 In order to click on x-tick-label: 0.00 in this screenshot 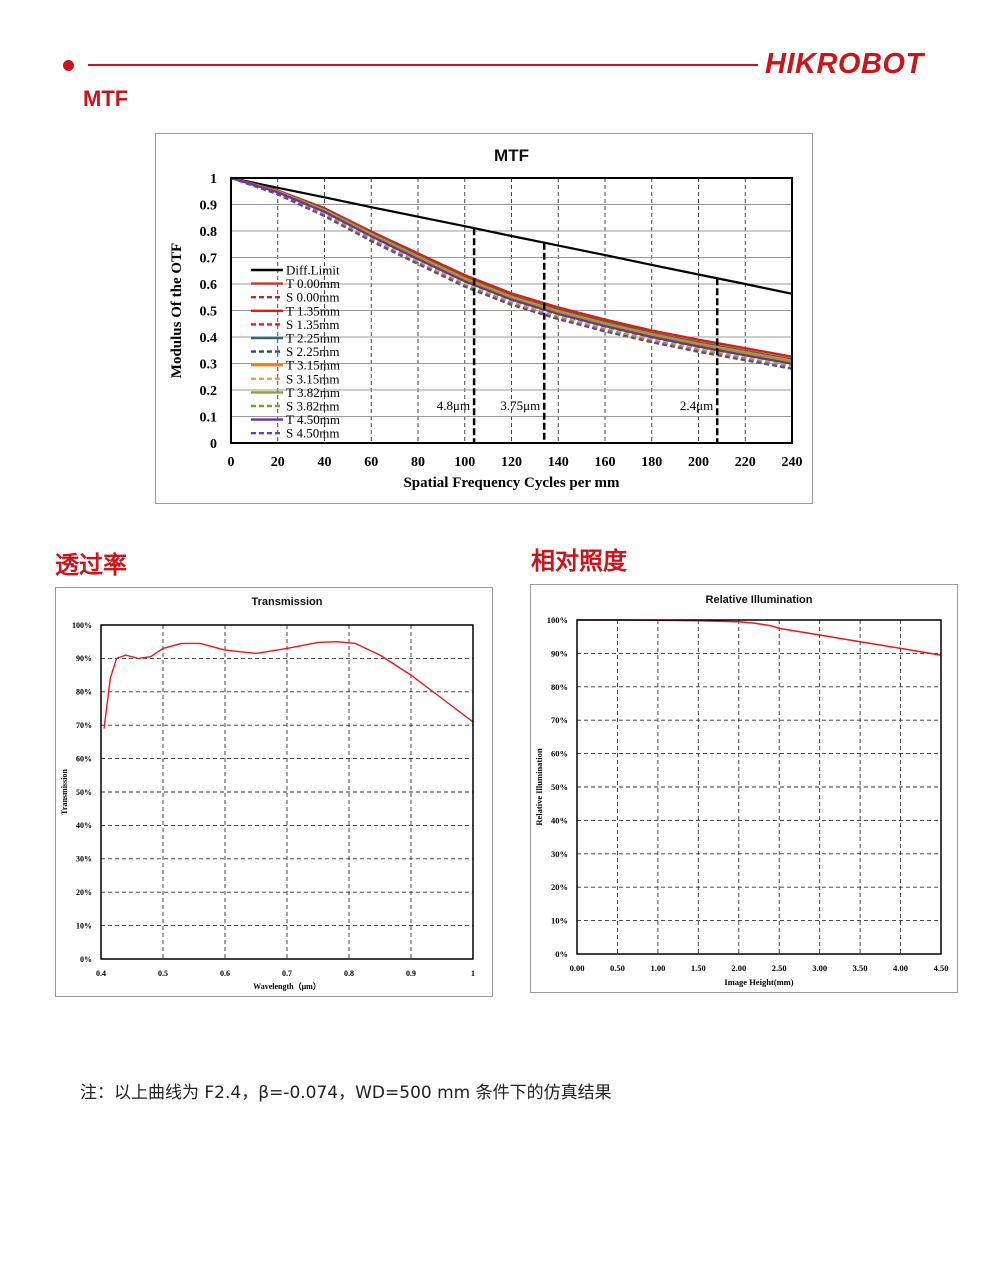, I will do `click(577, 968)`.